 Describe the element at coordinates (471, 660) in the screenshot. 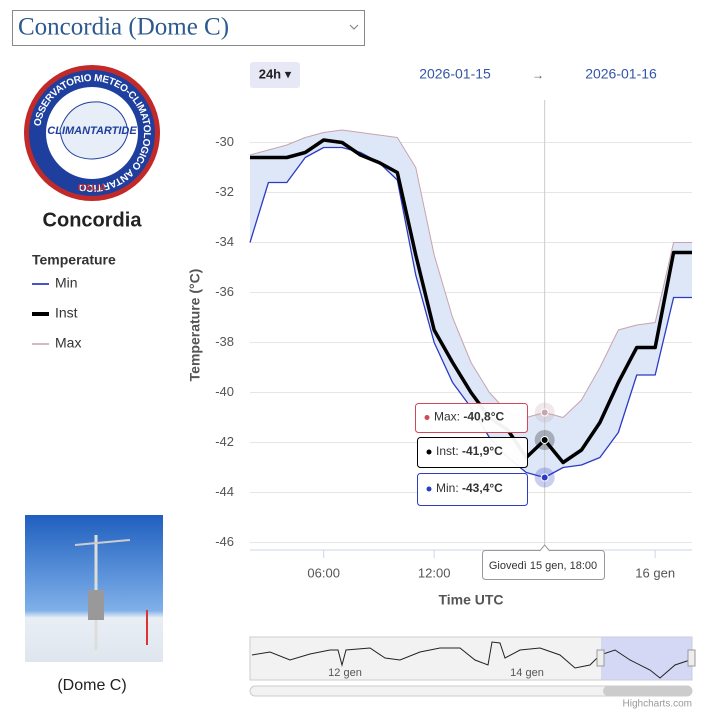

I see `navigator-line` at that location.